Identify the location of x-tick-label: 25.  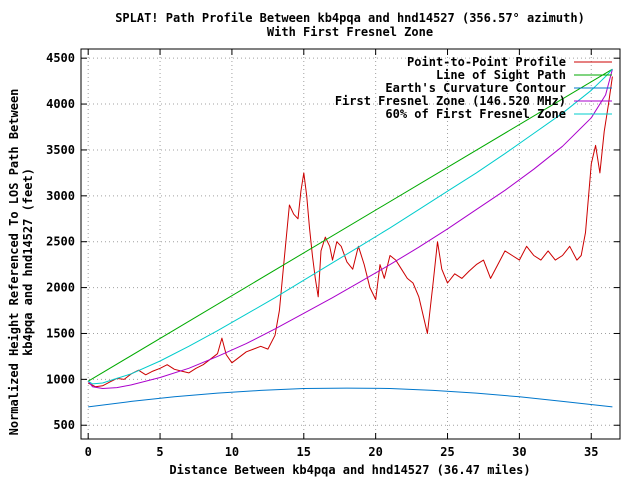
(447, 452).